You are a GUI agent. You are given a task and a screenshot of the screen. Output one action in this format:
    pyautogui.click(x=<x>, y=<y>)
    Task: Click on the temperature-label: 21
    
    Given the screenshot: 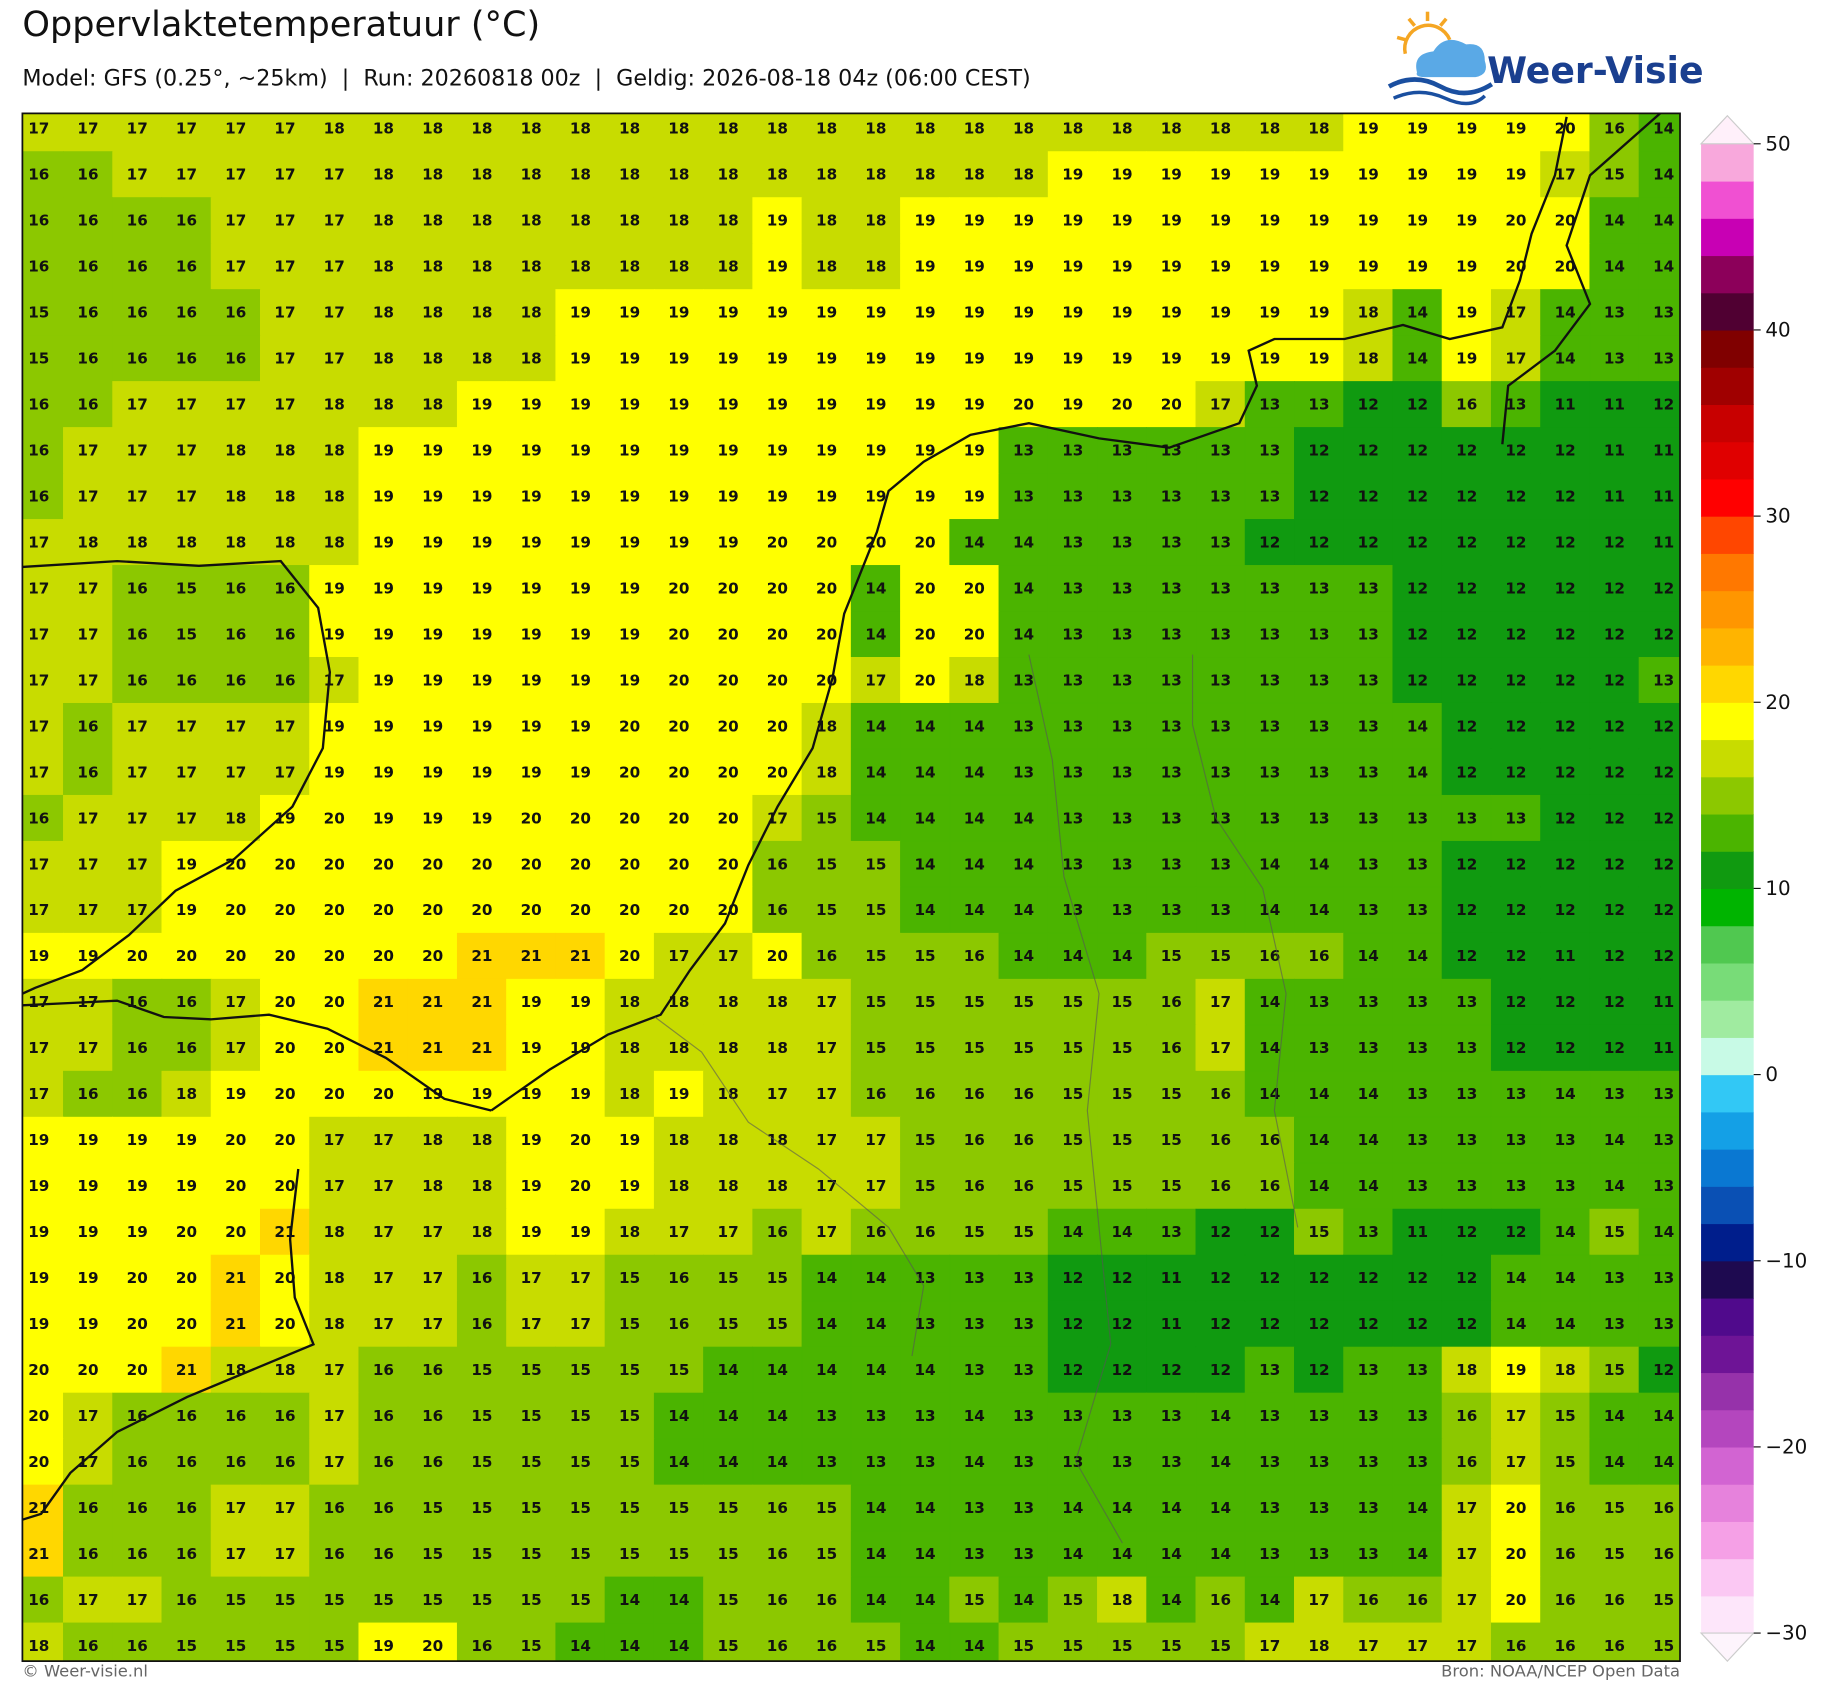 What is the action you would take?
    pyautogui.click(x=432, y=1002)
    